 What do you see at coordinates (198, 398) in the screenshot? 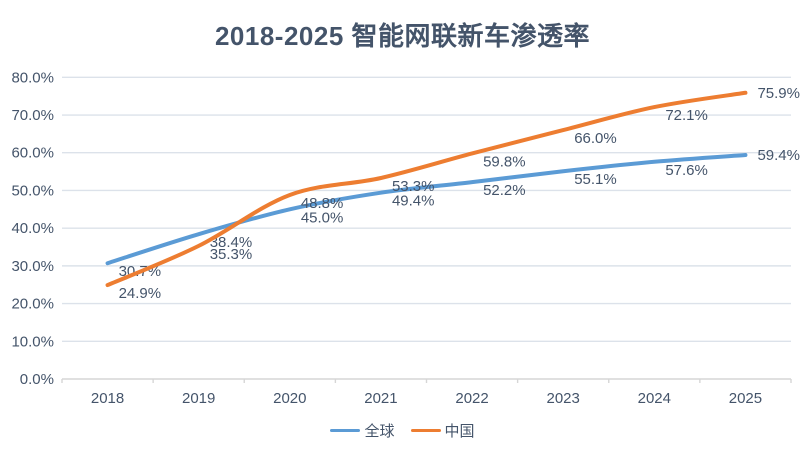
I see `x-axis-label: 2019` at bounding box center [198, 398].